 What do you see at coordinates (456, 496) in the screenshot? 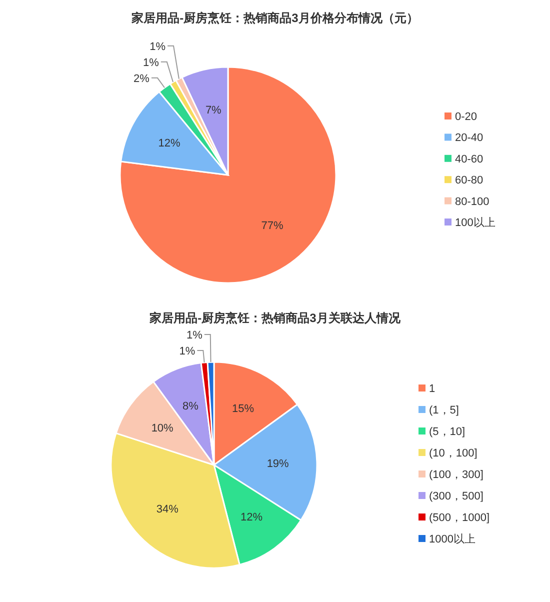
I see `legend-label: (300，500]` at bounding box center [456, 496].